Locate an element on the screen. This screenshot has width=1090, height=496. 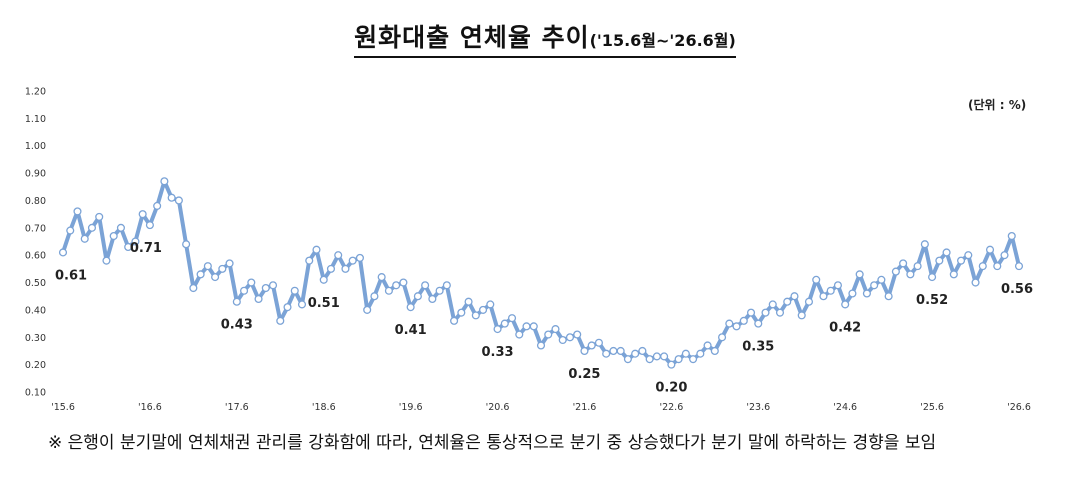
y-tick-label: 0.20 is located at coordinates (35, 365).